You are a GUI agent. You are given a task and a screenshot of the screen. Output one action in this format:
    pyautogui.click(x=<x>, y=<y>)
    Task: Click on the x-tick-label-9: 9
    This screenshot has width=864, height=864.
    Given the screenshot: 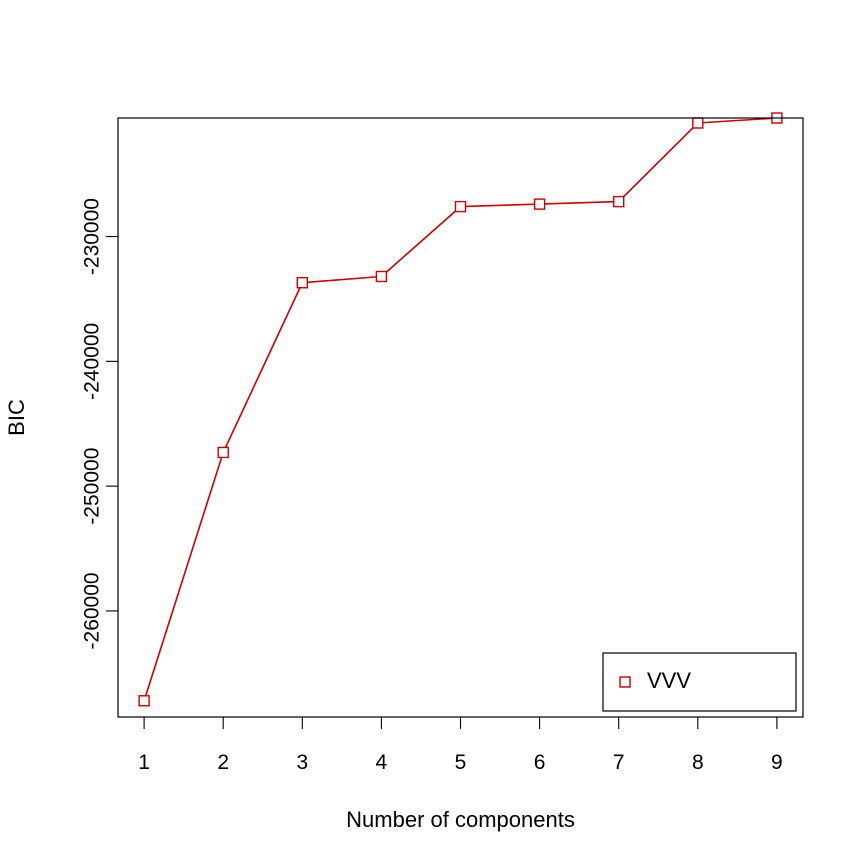 What is the action you would take?
    pyautogui.click(x=777, y=762)
    